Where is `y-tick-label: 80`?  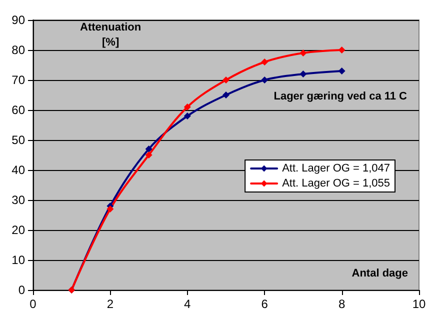 y-tick-label: 80 is located at coordinates (19, 50).